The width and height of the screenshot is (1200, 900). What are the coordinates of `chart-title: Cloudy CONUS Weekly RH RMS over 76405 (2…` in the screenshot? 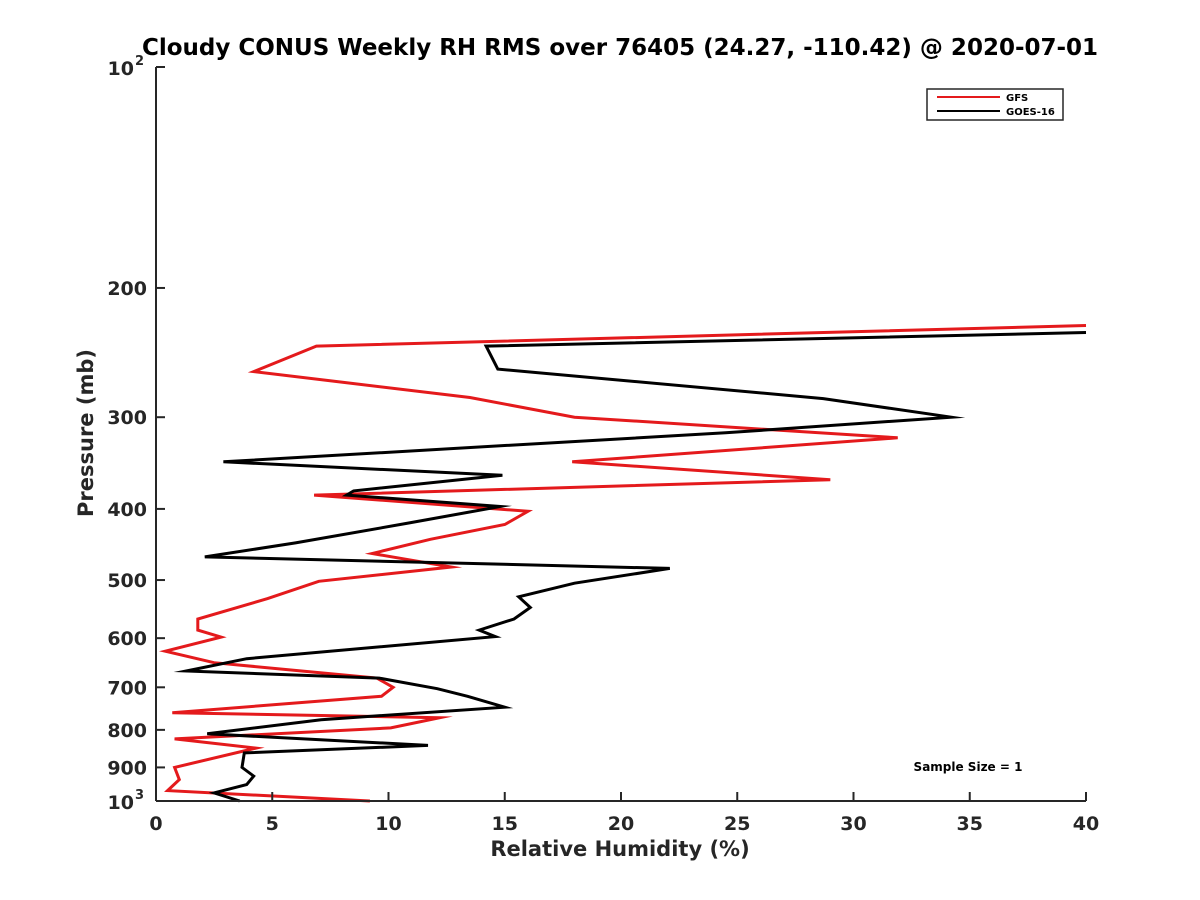 It's located at (620, 48).